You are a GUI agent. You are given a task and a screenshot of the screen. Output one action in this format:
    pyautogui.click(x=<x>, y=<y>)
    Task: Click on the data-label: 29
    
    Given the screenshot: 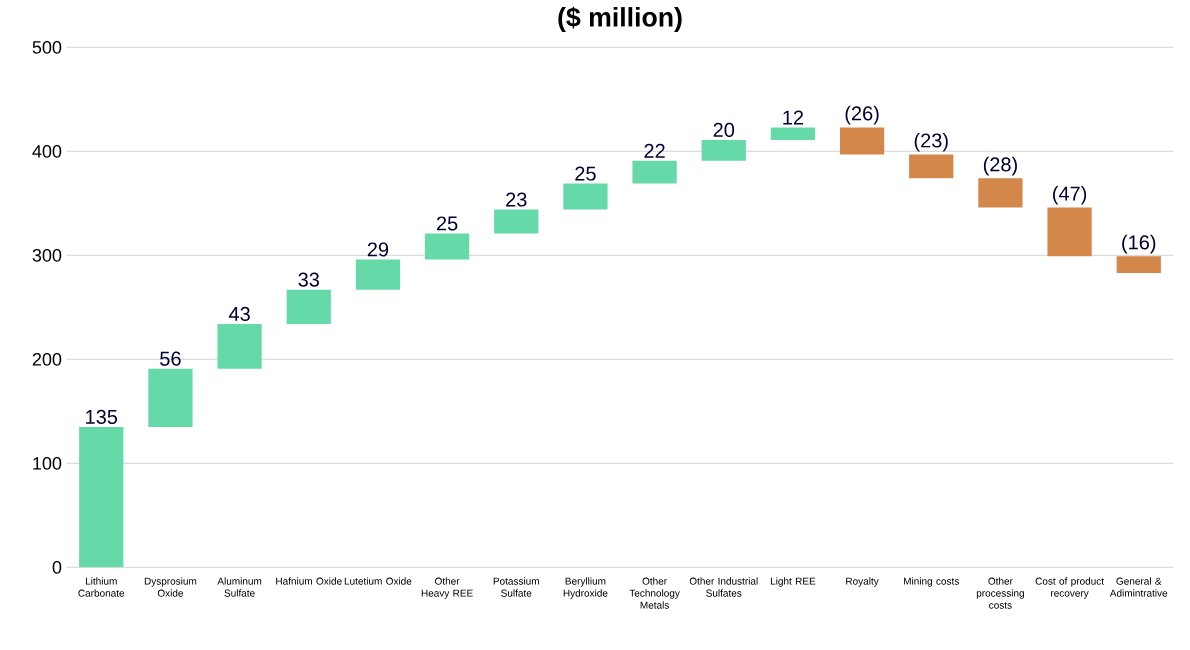 What is the action you would take?
    pyautogui.click(x=378, y=249)
    